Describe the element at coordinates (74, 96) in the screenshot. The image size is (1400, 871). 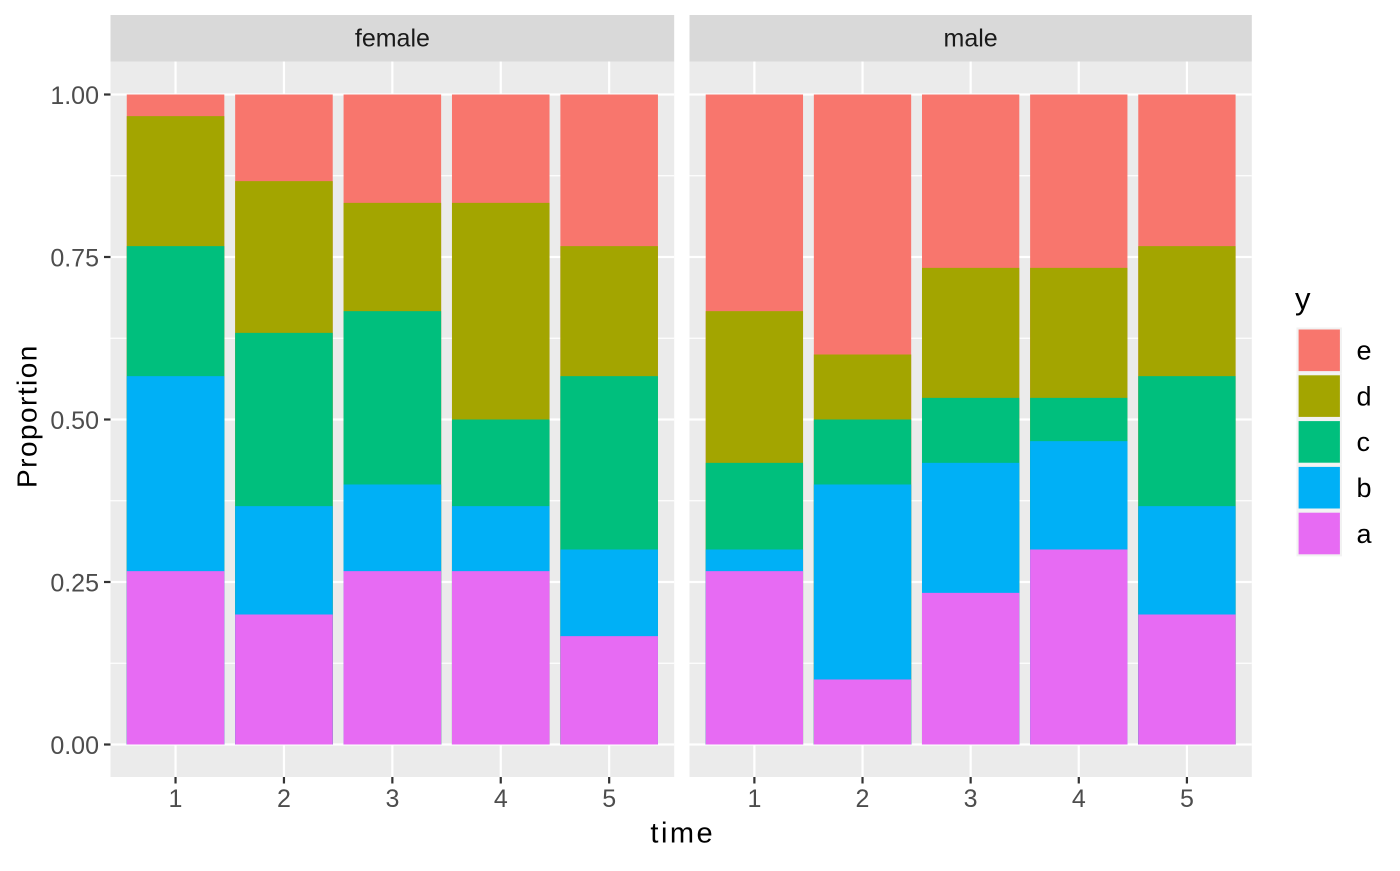
I see `svg-text: 1.00` at that location.